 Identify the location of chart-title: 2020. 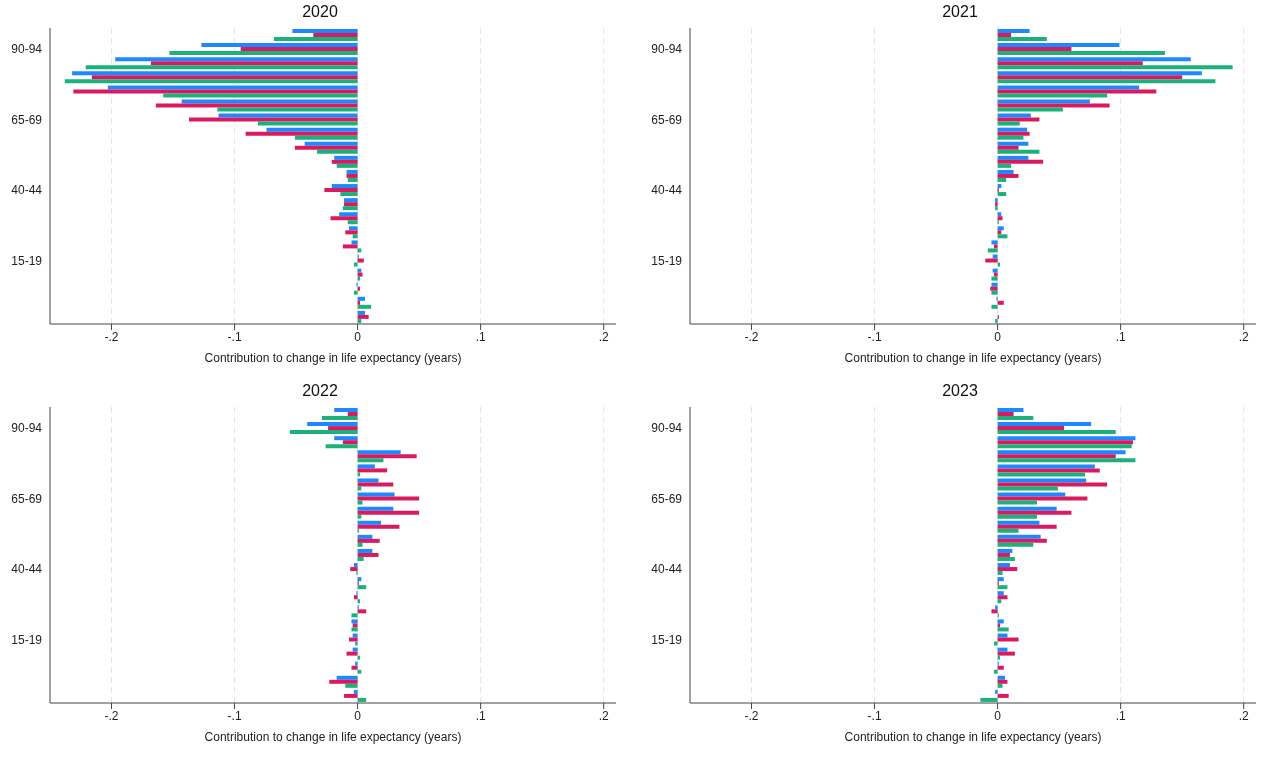
(320, 12).